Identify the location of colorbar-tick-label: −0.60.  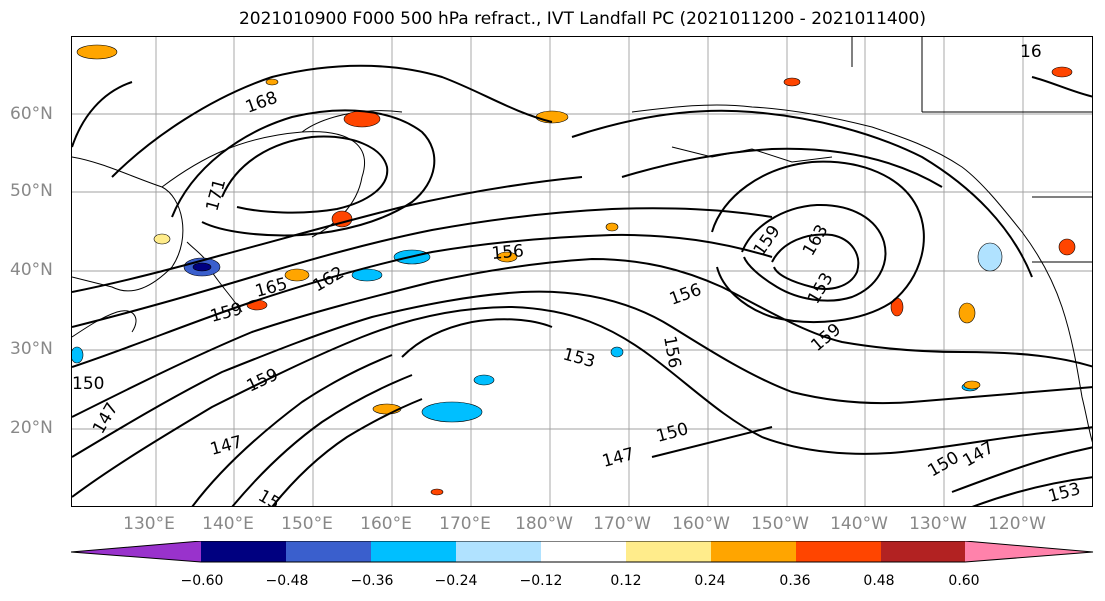
(202, 581).